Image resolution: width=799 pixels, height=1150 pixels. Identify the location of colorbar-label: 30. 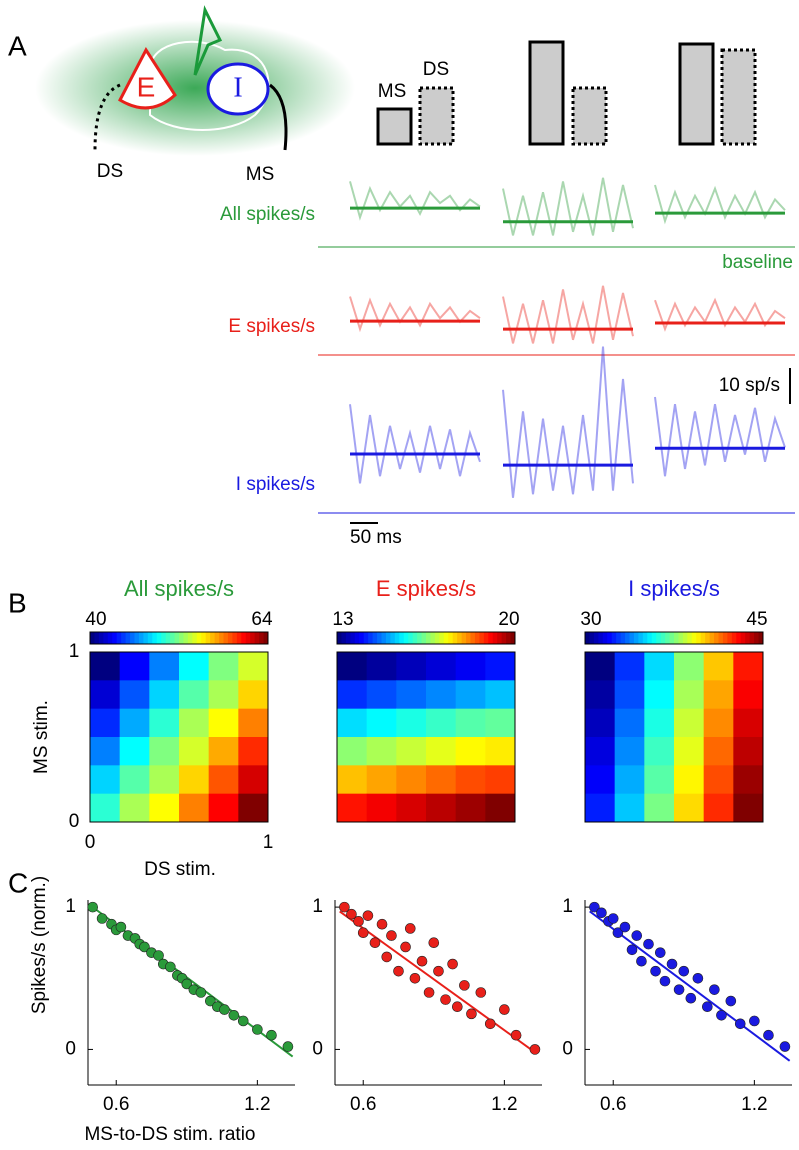
(590, 619).